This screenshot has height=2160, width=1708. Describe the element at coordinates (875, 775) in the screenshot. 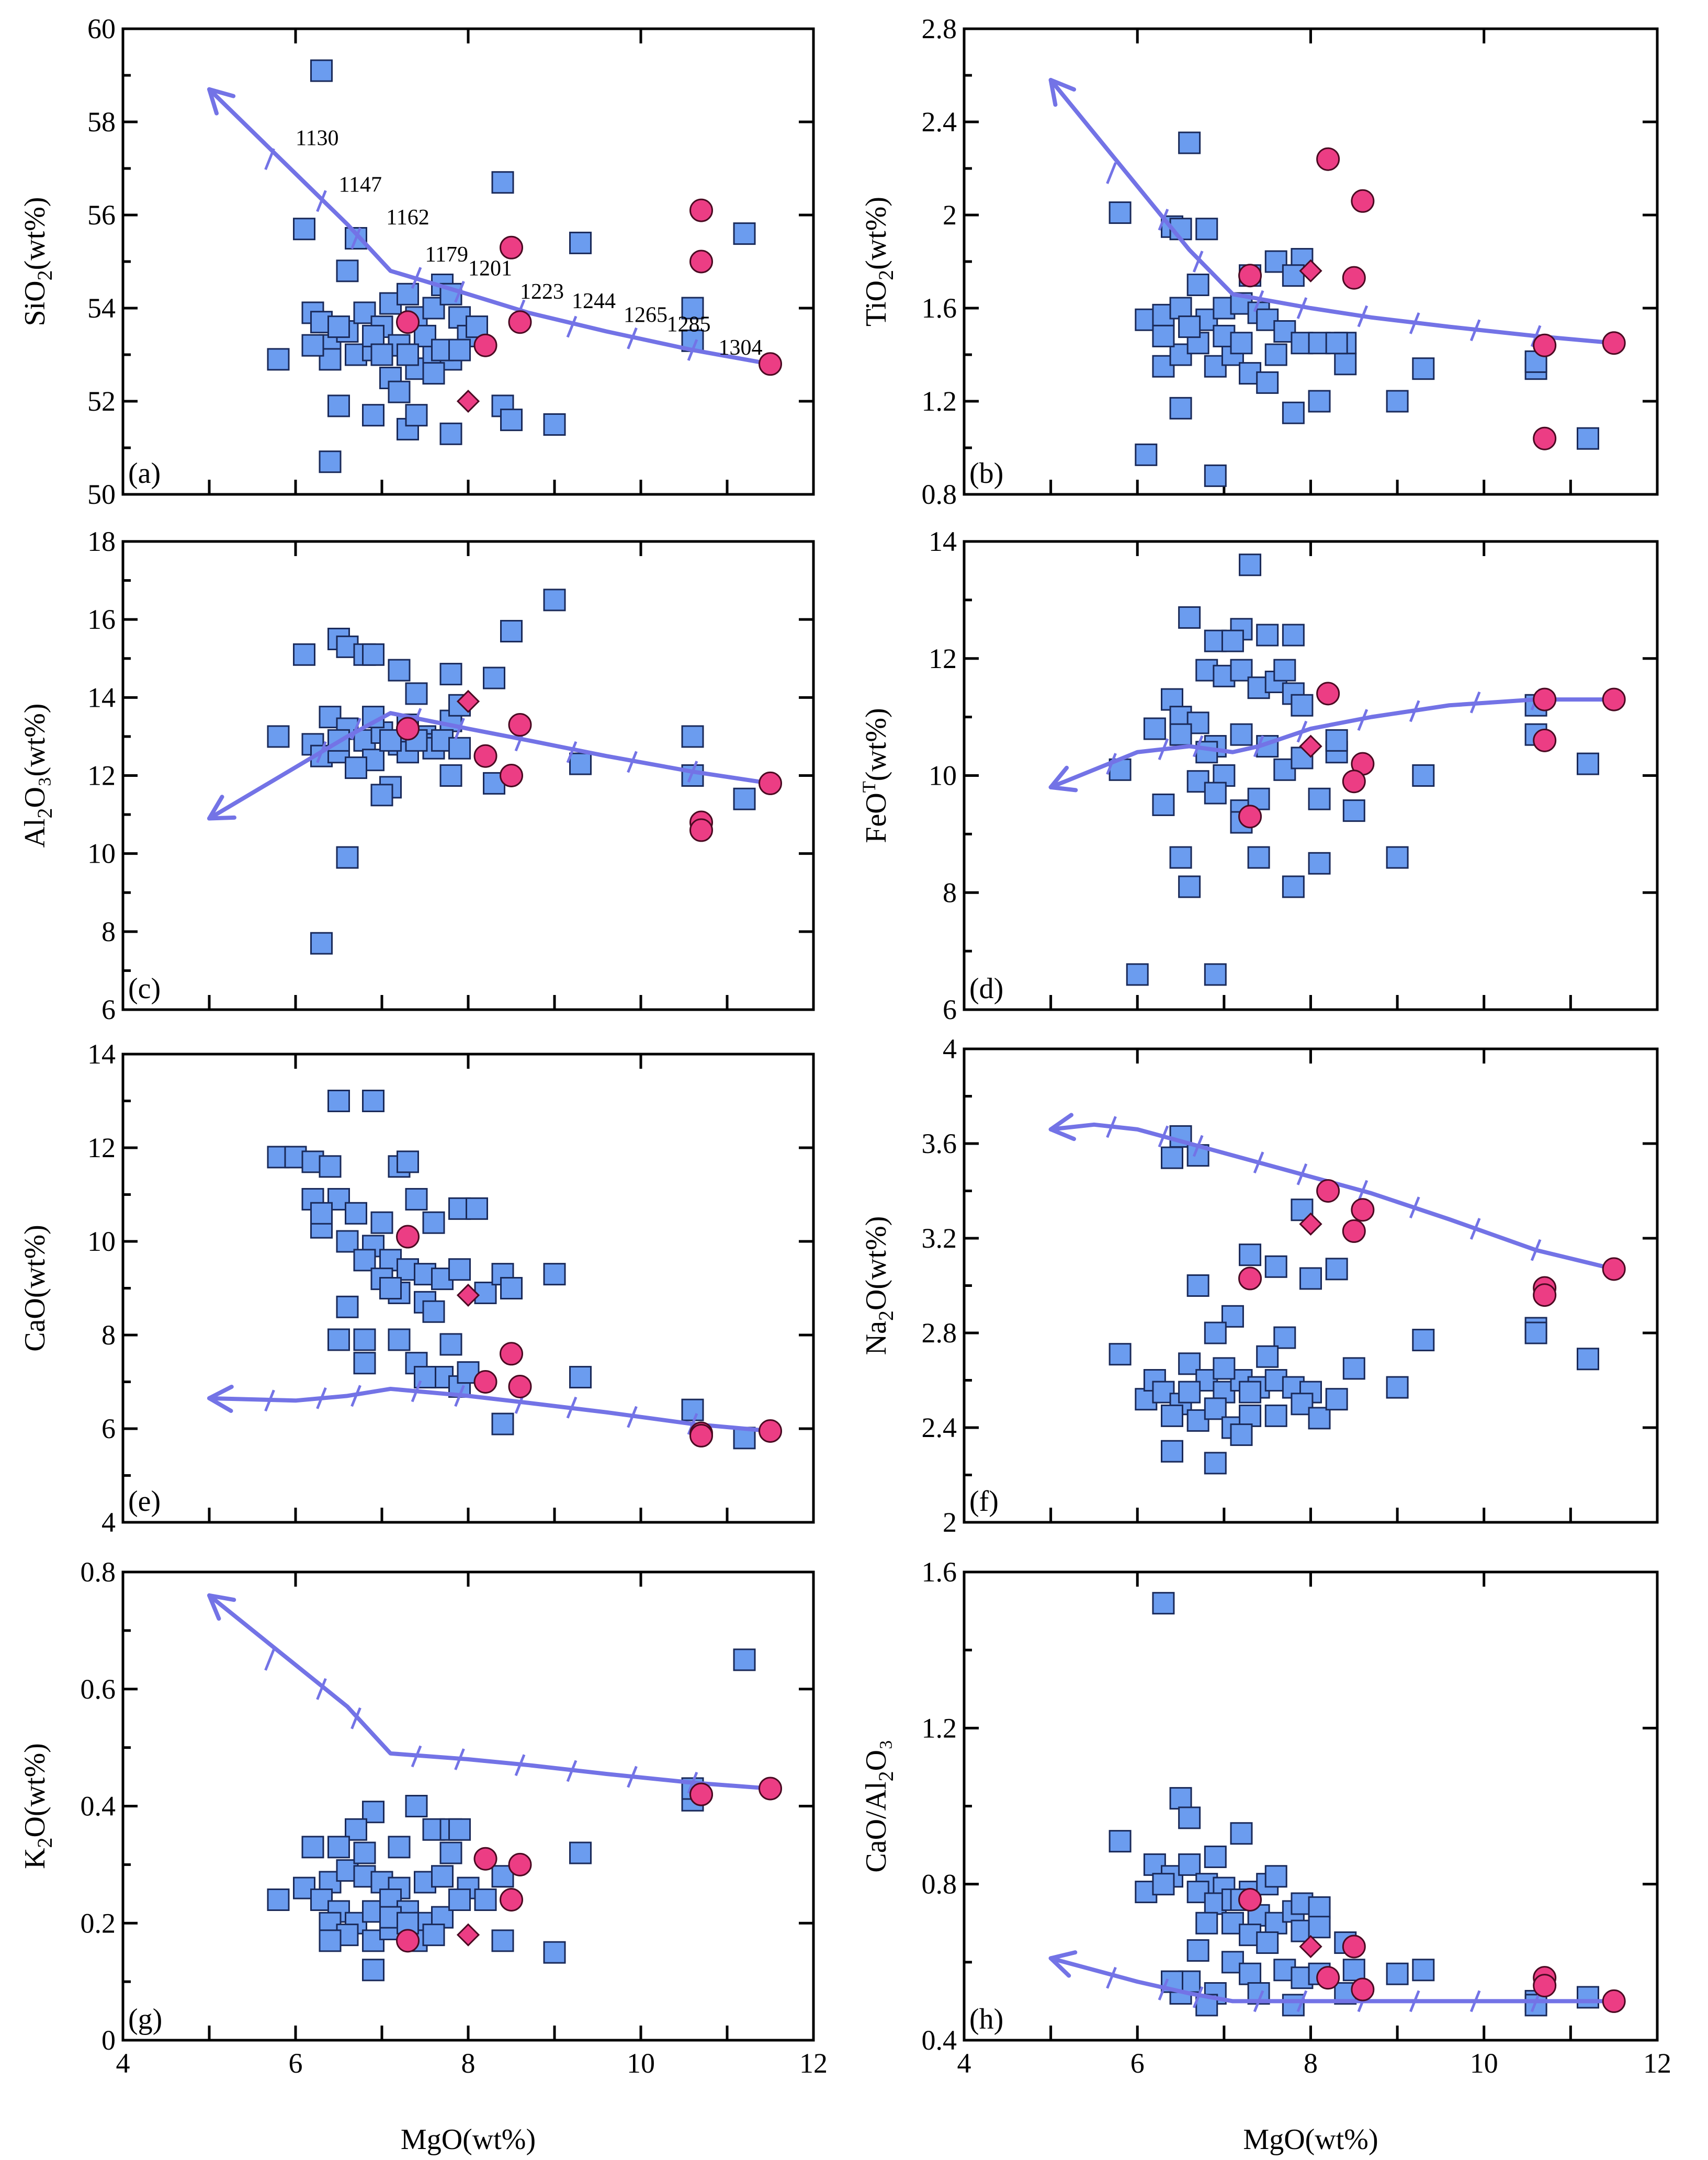

I see `y-axis-title: FeOT(wt%)` at that location.